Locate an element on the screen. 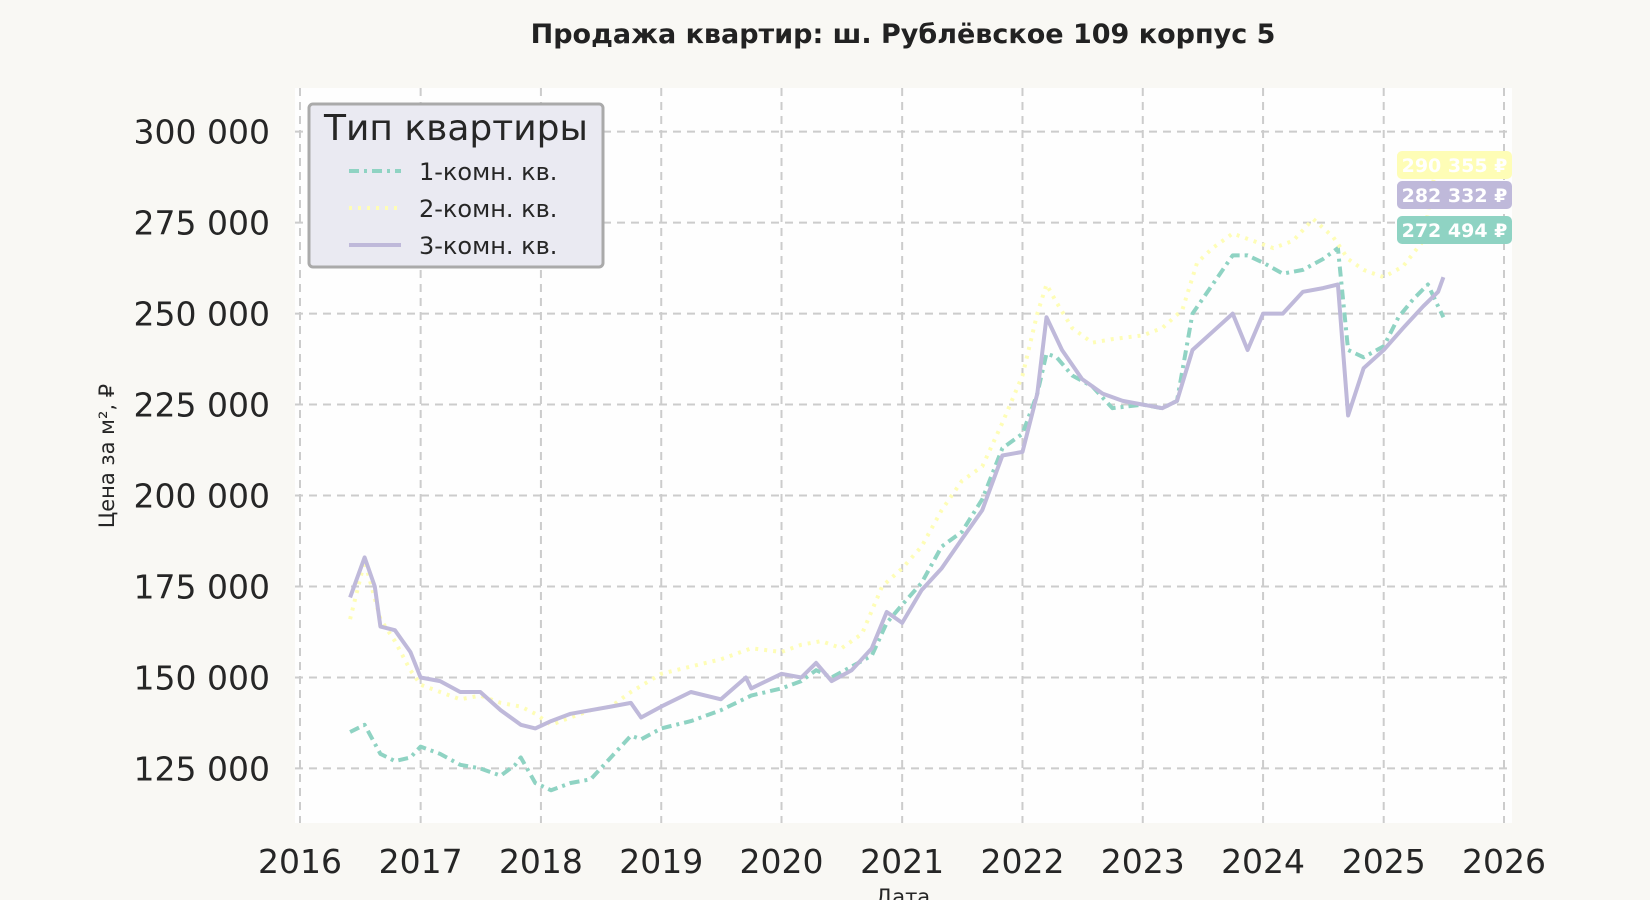 This screenshot has width=1650, height=900. legend-item: 1-комн. кв. is located at coordinates (453, 172).